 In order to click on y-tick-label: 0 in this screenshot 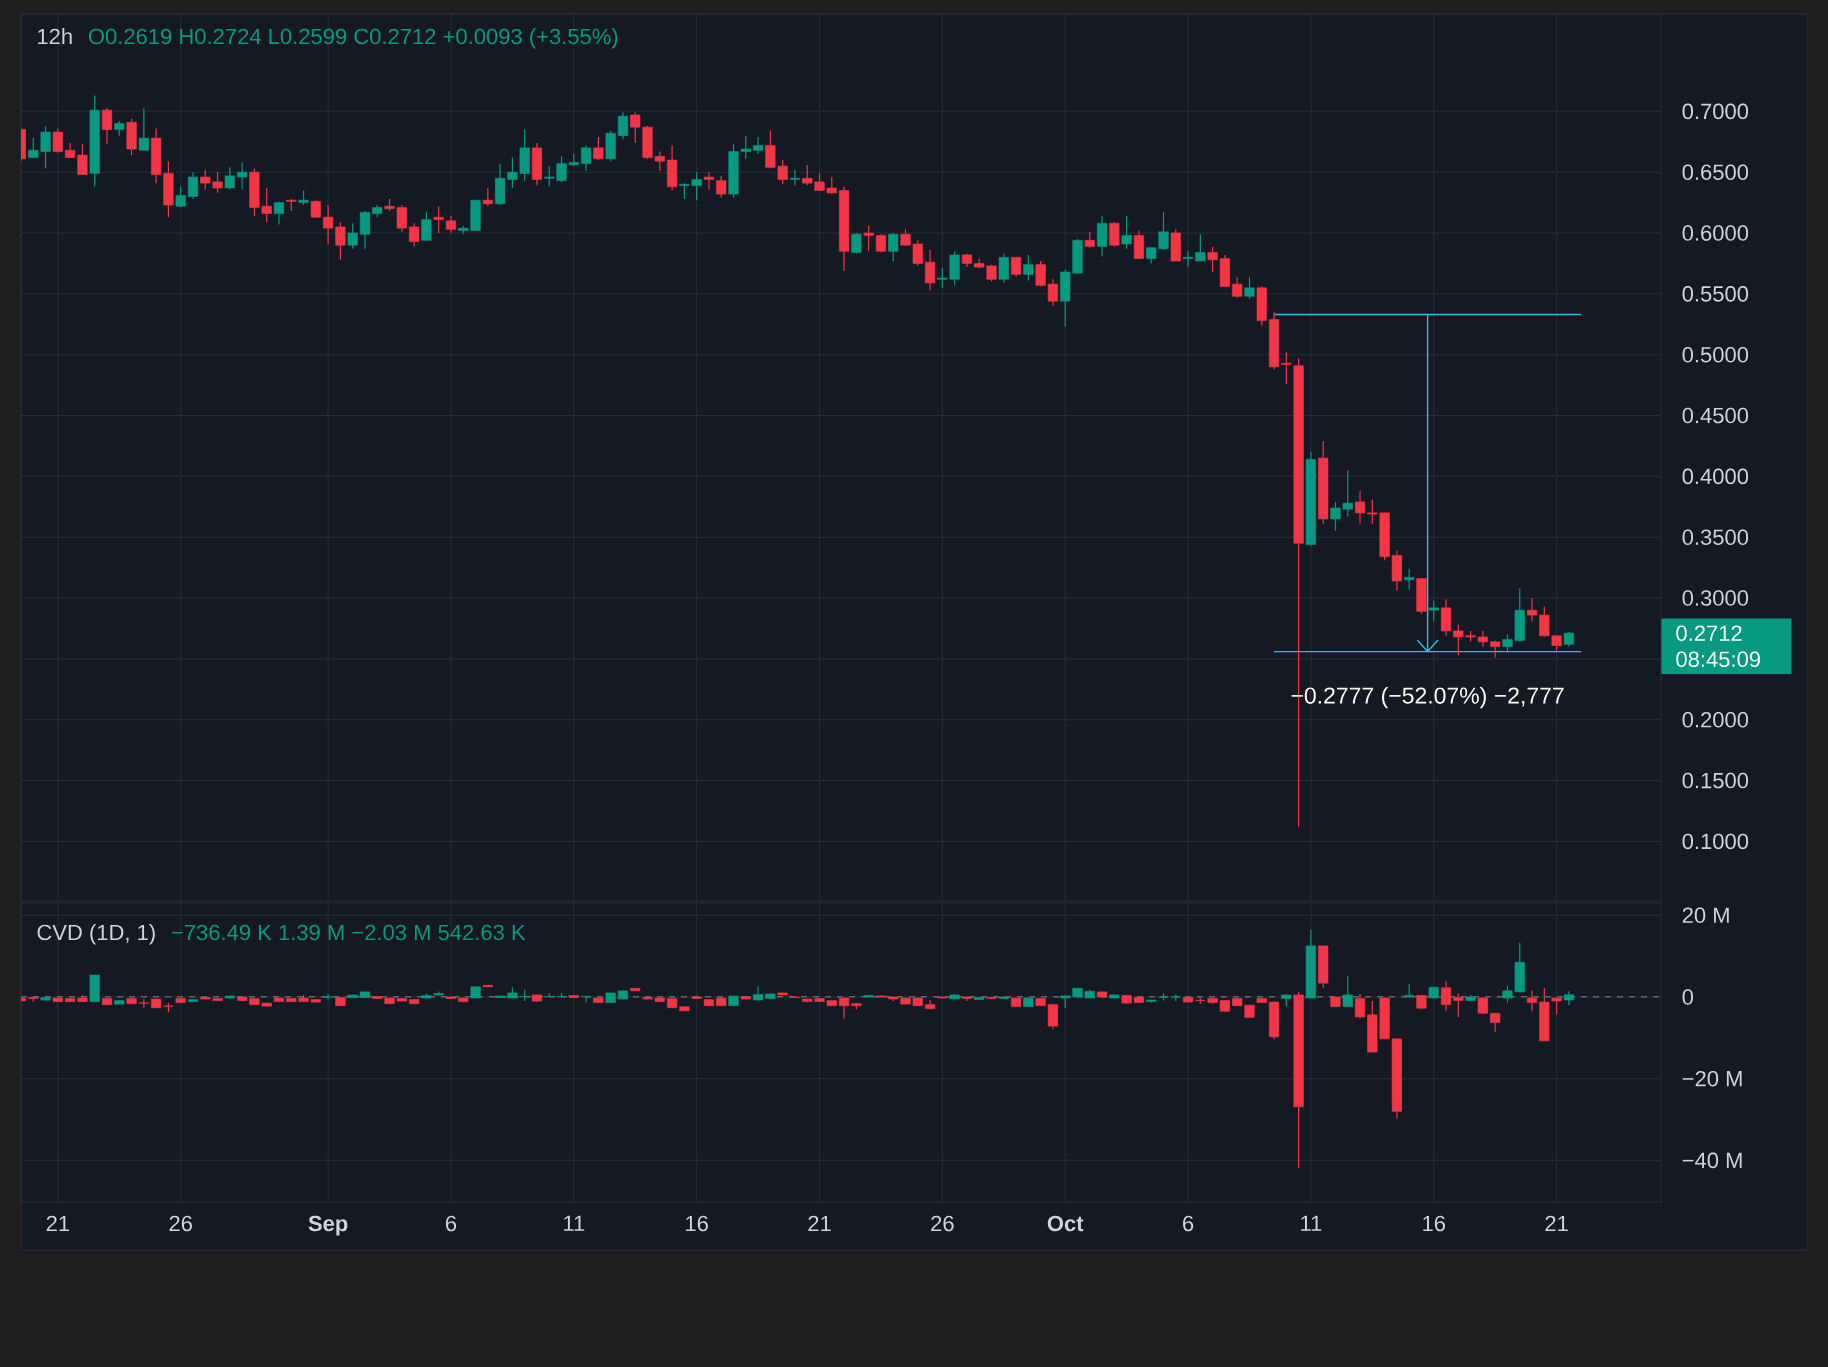, I will do `click(1688, 997)`.